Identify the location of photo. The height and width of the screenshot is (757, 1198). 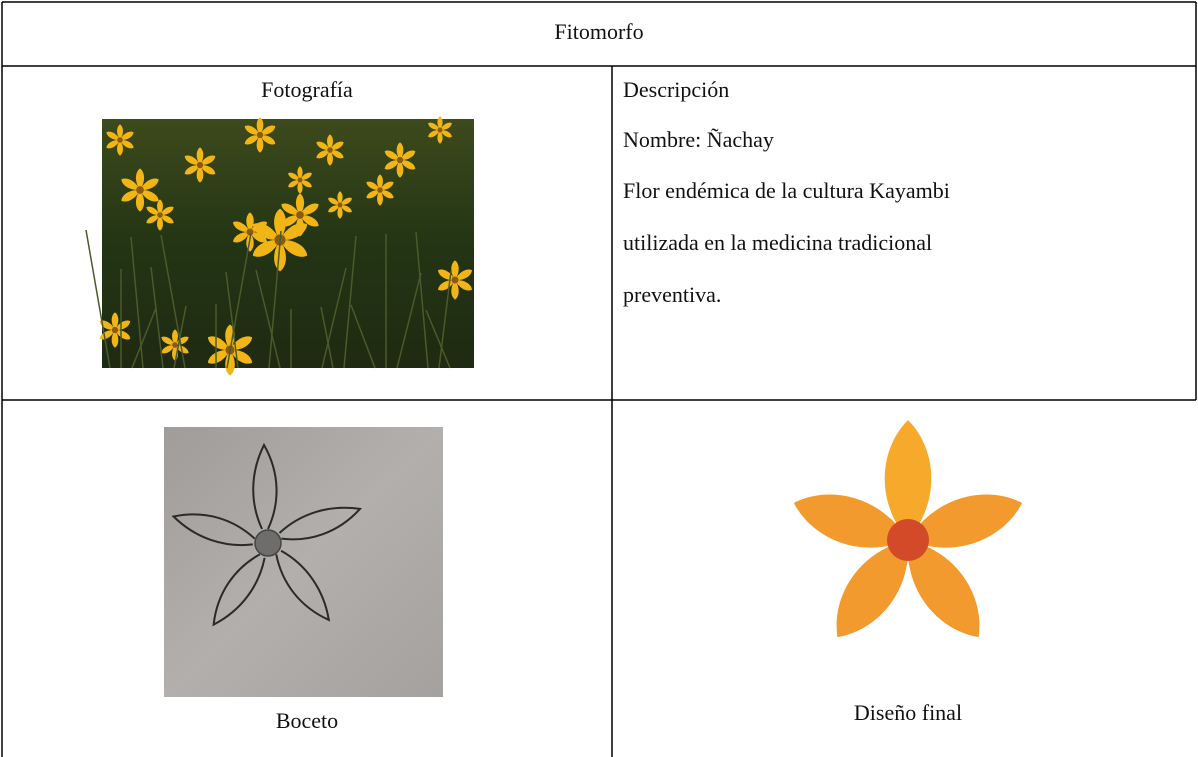
(279, 246).